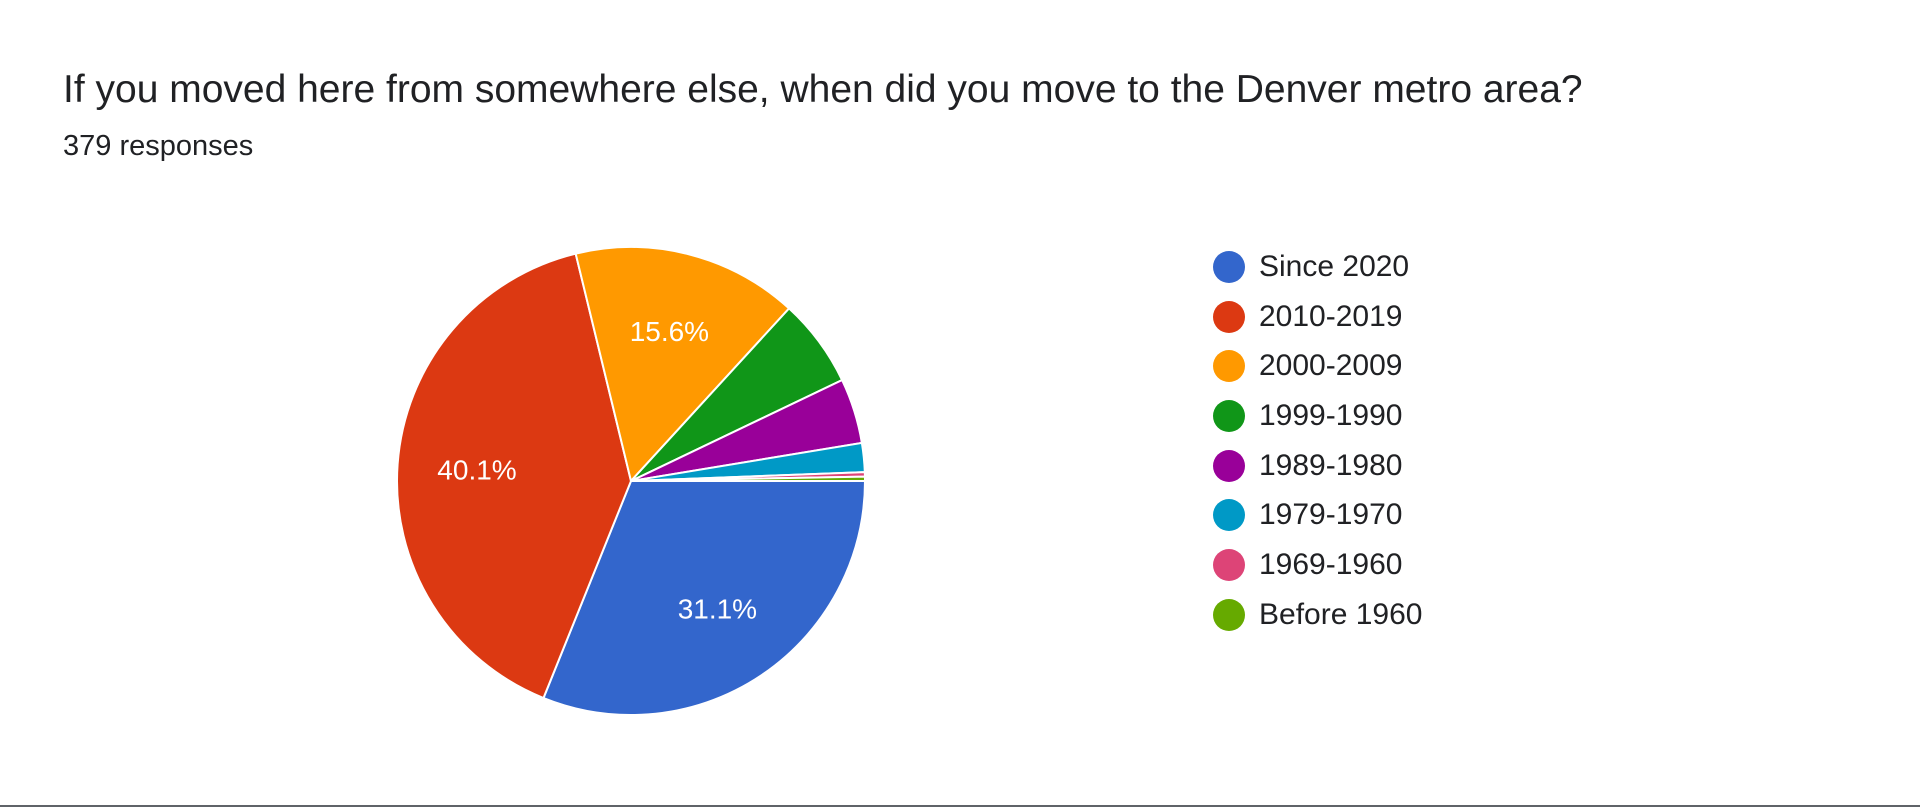 This screenshot has width=1920, height=807. I want to click on legend-item-since-2020: Since 2020, so click(1317, 267).